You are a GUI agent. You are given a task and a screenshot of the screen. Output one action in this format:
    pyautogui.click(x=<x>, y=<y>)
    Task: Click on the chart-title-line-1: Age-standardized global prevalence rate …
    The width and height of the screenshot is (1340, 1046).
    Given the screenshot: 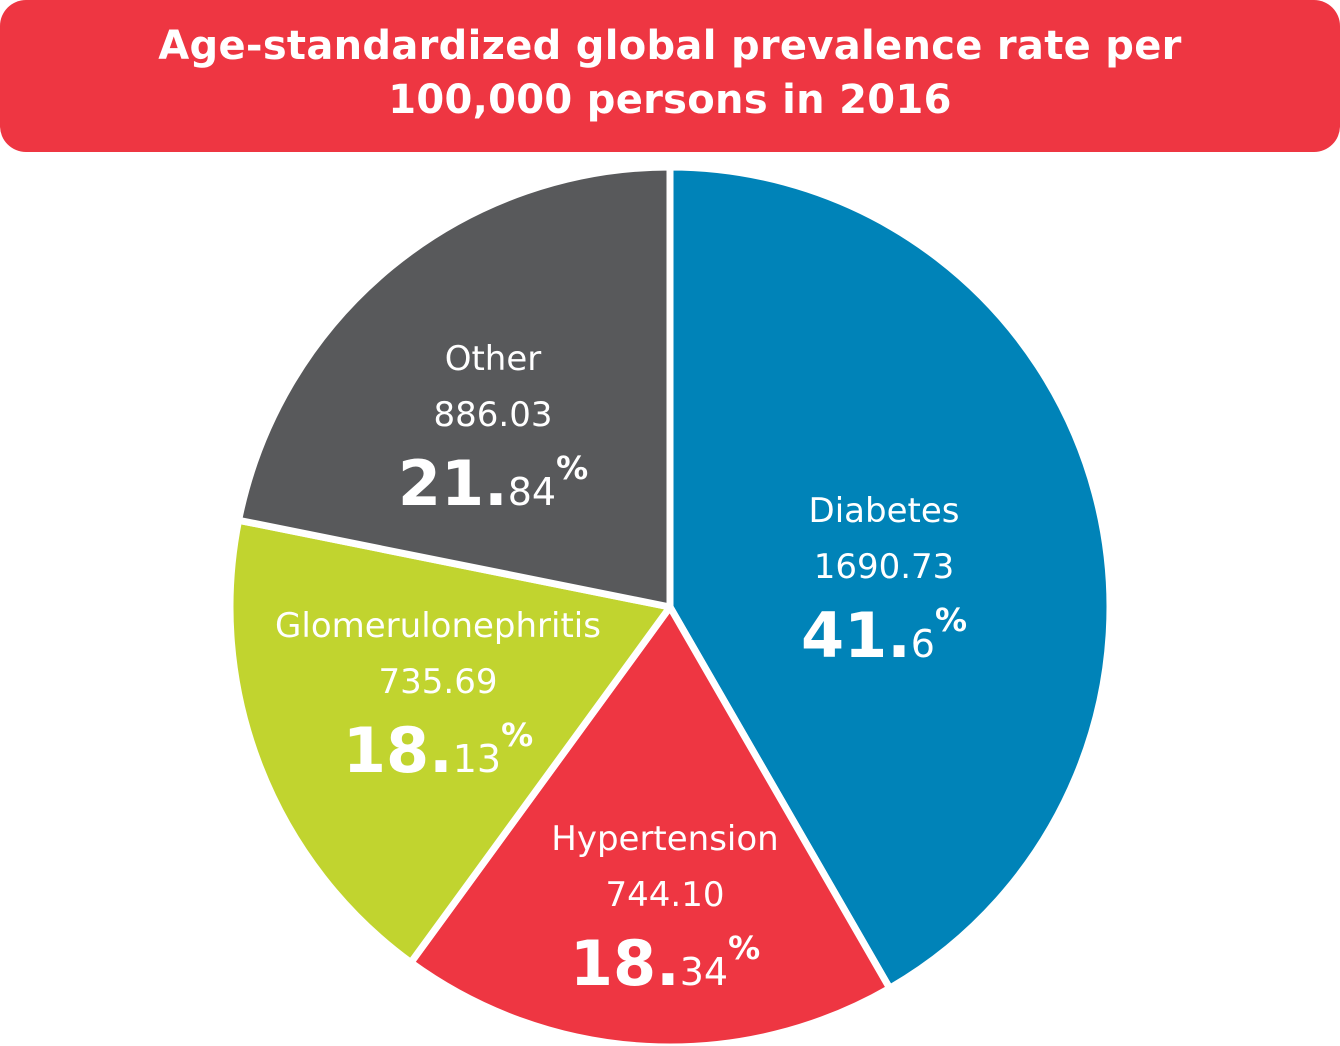 What is the action you would take?
    pyautogui.click(x=670, y=46)
    